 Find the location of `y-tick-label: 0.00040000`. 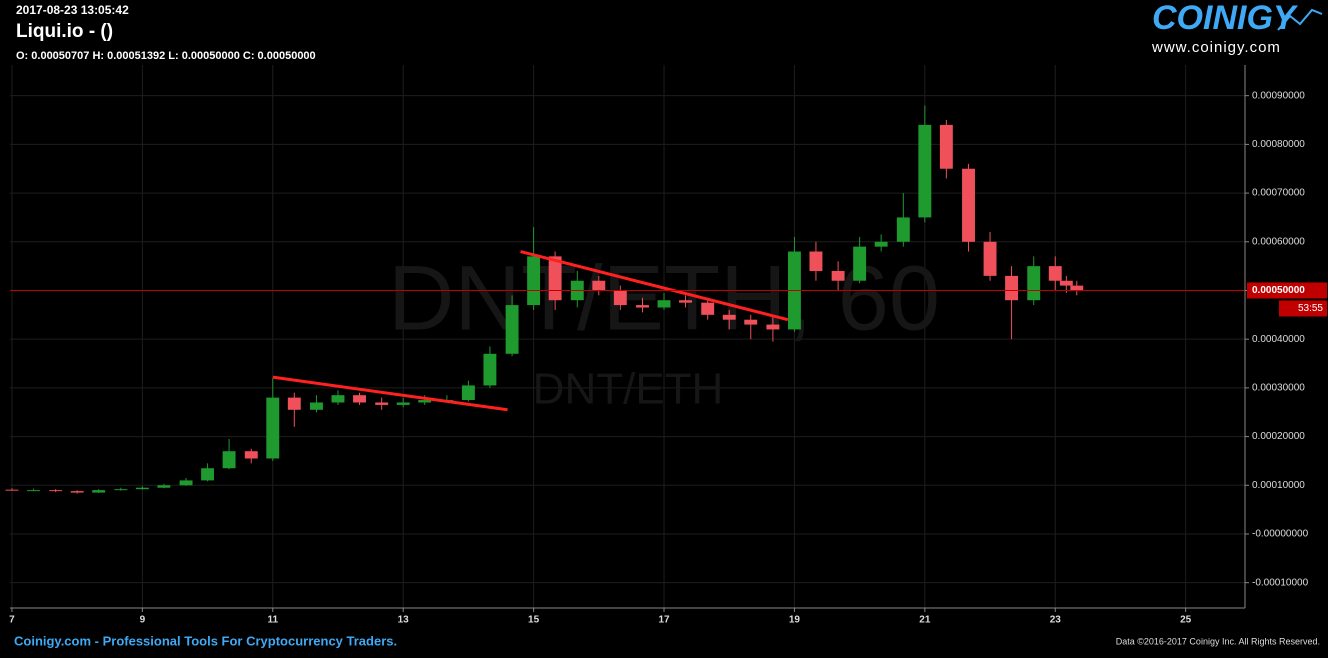

y-tick-label: 0.00040000 is located at coordinates (1278, 339).